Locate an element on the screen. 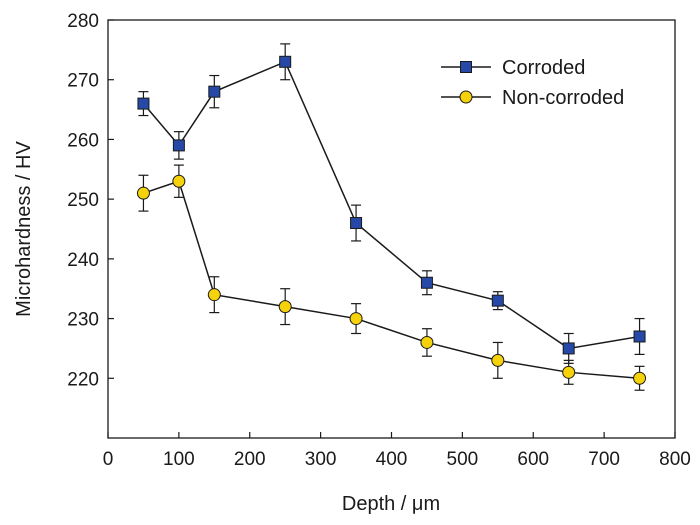 The width and height of the screenshot is (700, 525). y-tick-label: 230 is located at coordinates (83, 320).